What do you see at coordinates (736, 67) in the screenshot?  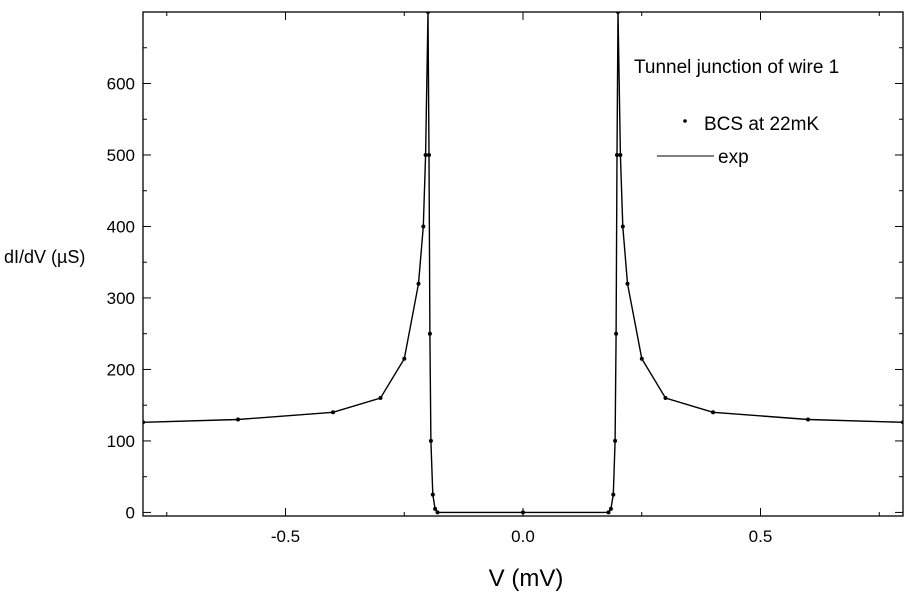 I see `legend-title: Tunnel junction of wire 1` at bounding box center [736, 67].